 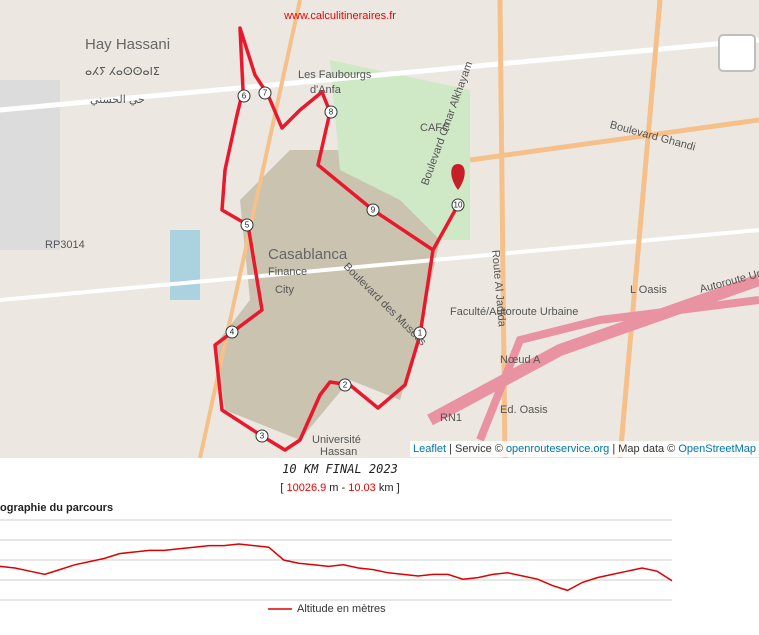 What do you see at coordinates (340, 469) in the screenshot?
I see `route-title: 10 KM FINAL 2023` at bounding box center [340, 469].